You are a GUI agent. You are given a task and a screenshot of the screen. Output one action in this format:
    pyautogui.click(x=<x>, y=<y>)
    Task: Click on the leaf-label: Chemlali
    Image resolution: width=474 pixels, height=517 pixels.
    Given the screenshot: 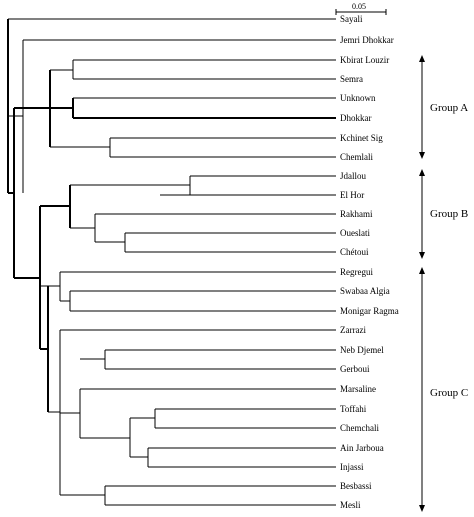 What is the action you would take?
    pyautogui.click(x=356, y=157)
    